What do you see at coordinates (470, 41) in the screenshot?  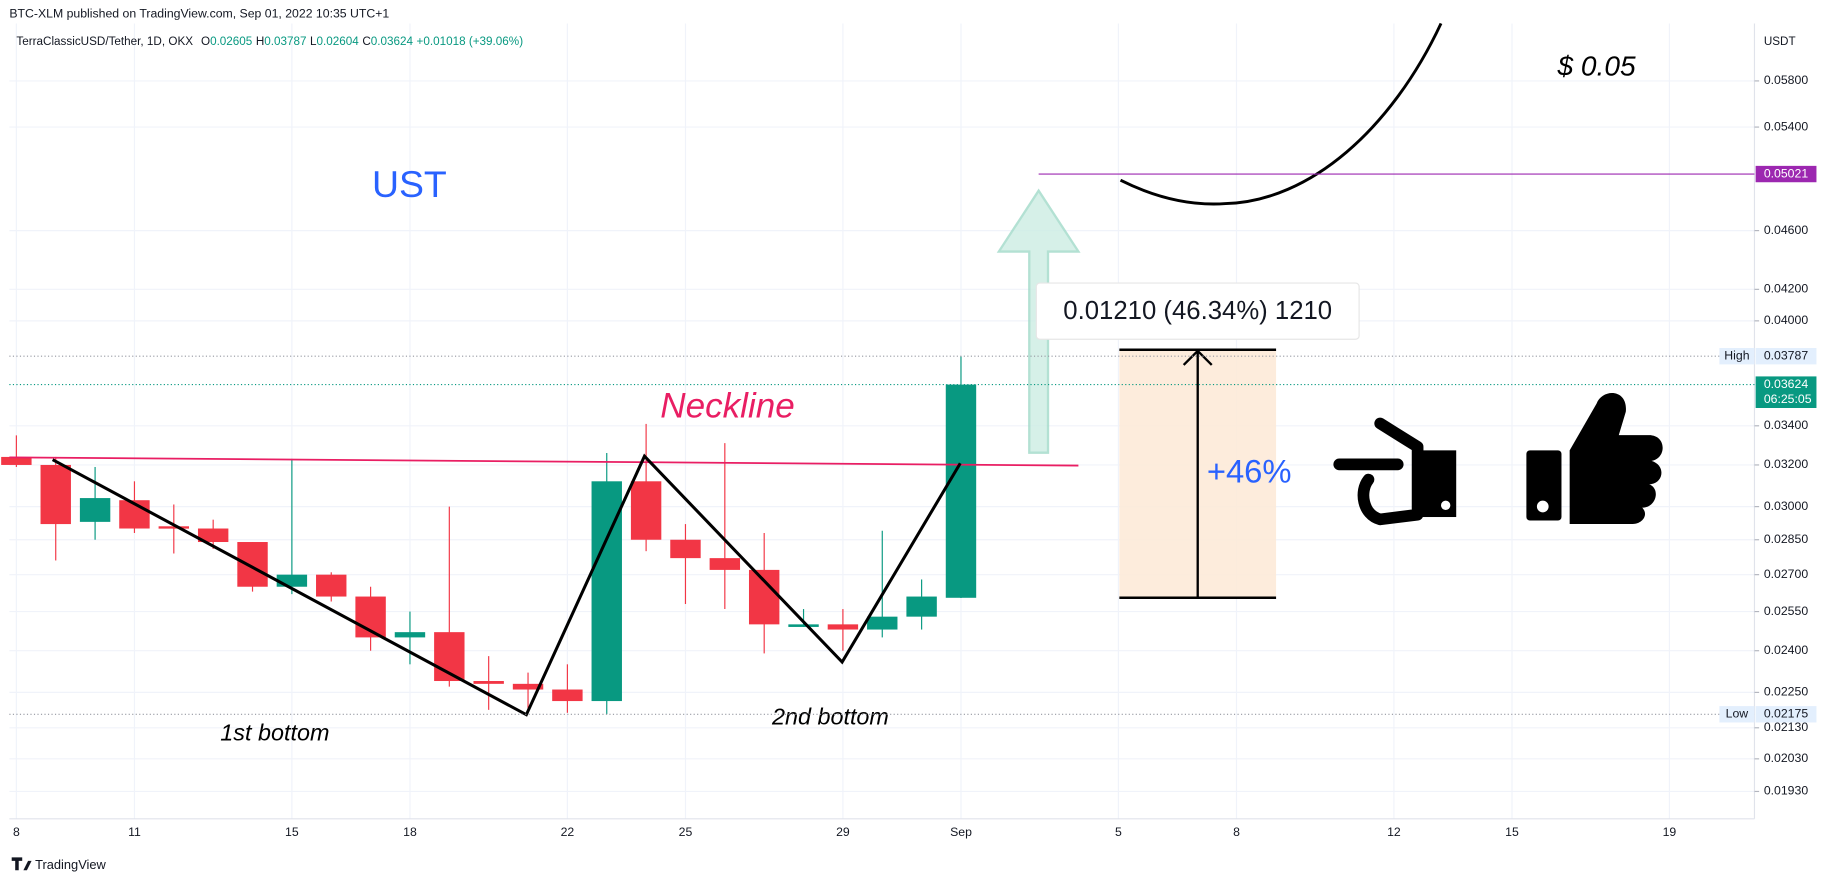 I see `ohlc-change: +0.01018 (+39.06%)` at bounding box center [470, 41].